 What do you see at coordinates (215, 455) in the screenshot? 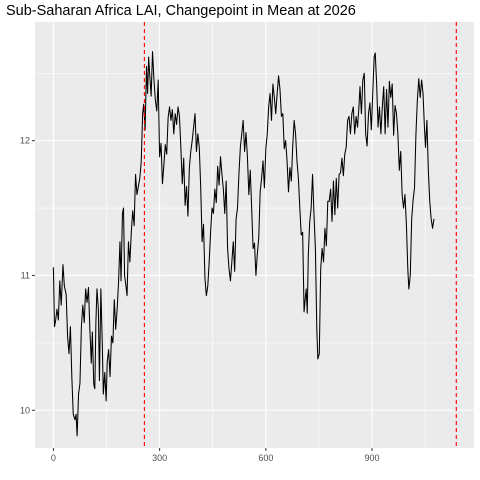
I see `x-axis: 0 300 600 900` at bounding box center [215, 455].